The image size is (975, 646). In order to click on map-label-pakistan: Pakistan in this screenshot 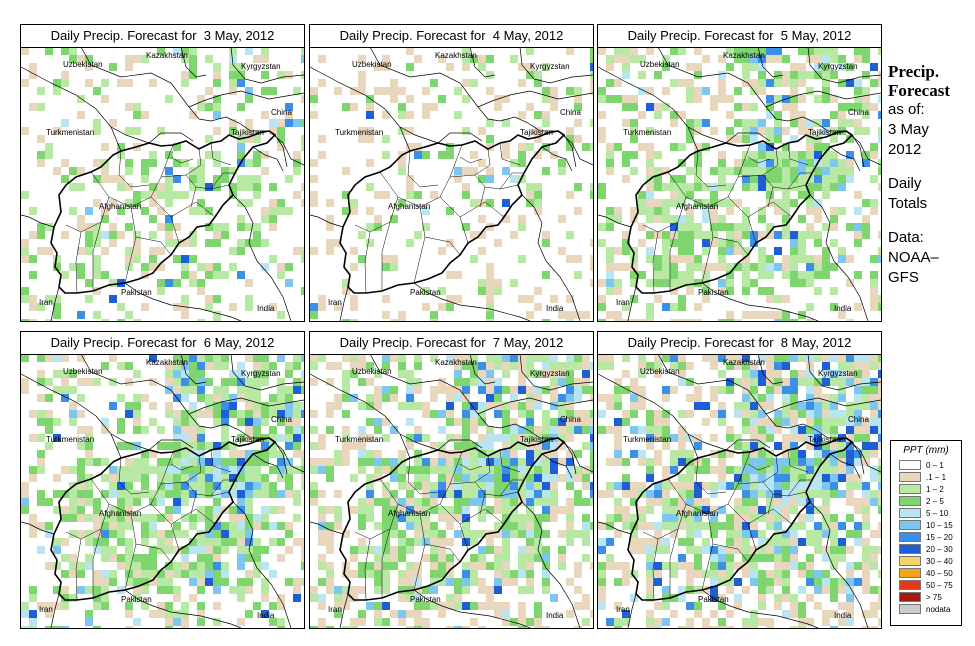, I will do `click(425, 599)`.